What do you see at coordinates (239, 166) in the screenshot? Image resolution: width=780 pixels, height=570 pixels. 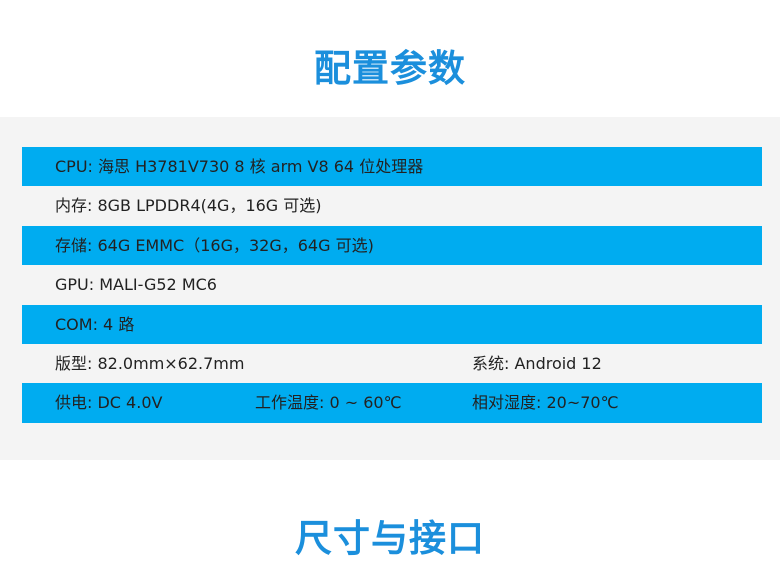 I see `spec-cpu: CPU: 海思 H3781V730 8 核 arm V8 64 位处理器` at bounding box center [239, 166].